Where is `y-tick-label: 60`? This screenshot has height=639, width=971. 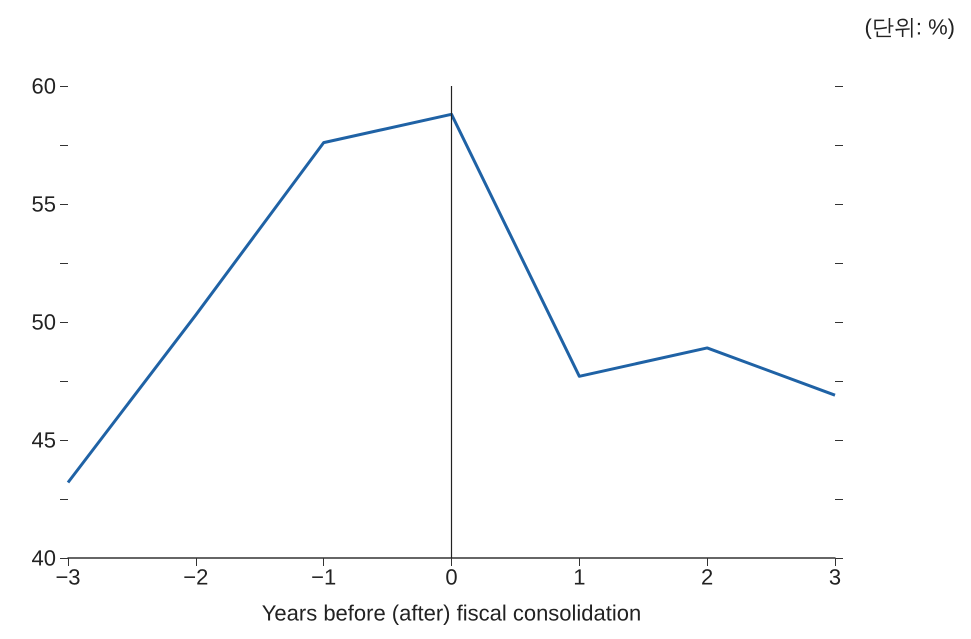
y-tick-label: 60 is located at coordinates (44, 86).